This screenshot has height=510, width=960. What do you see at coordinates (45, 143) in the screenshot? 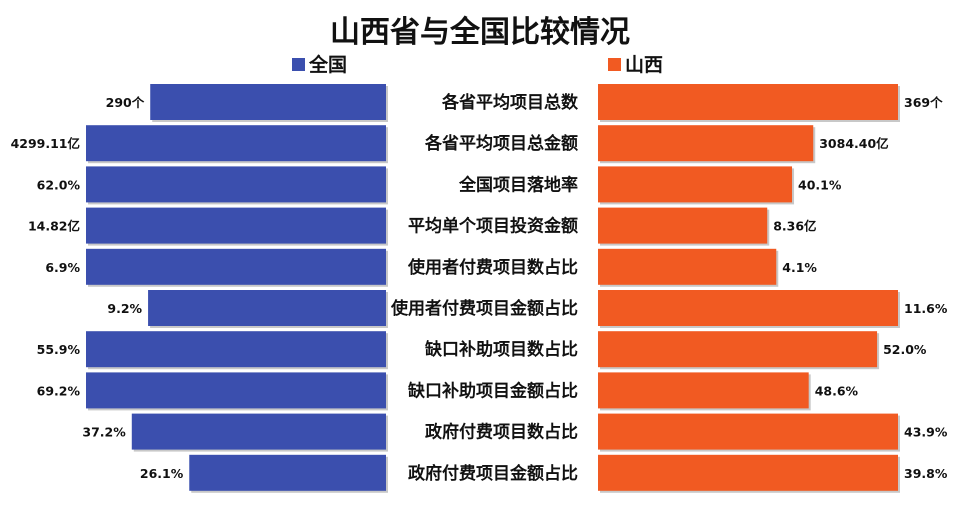
I see `value-label-national: 4299.11亿` at bounding box center [45, 143].